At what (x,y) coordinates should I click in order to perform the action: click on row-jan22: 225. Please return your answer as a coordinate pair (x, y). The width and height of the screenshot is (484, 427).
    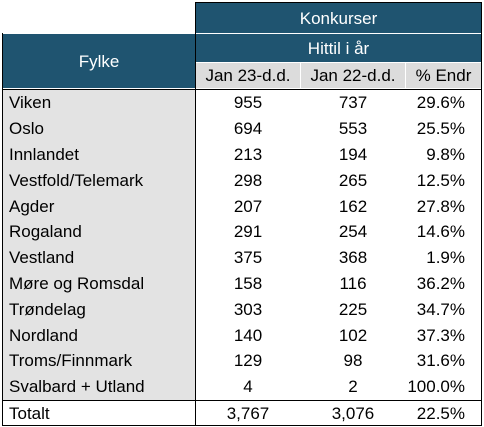
    Looking at the image, I should click on (353, 309).